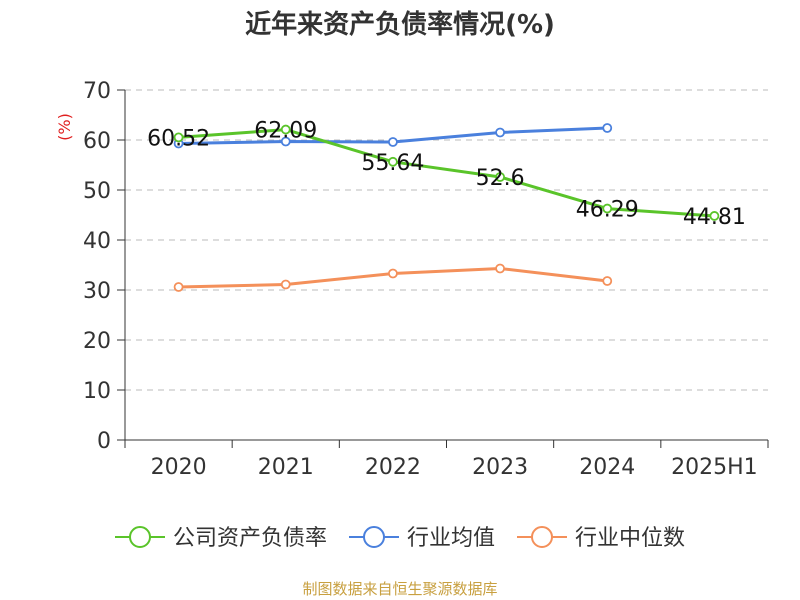  What do you see at coordinates (393, 467) in the screenshot?
I see `x-tick-label: 2022` at bounding box center [393, 467].